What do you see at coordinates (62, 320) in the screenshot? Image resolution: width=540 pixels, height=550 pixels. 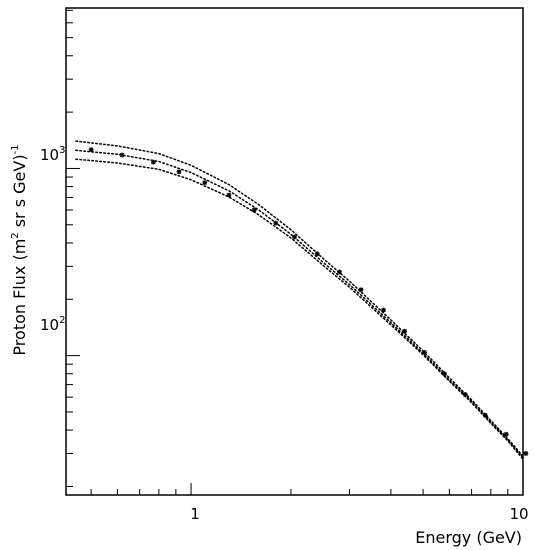 I see `y-tick-exp-100: 2` at bounding box center [62, 320].